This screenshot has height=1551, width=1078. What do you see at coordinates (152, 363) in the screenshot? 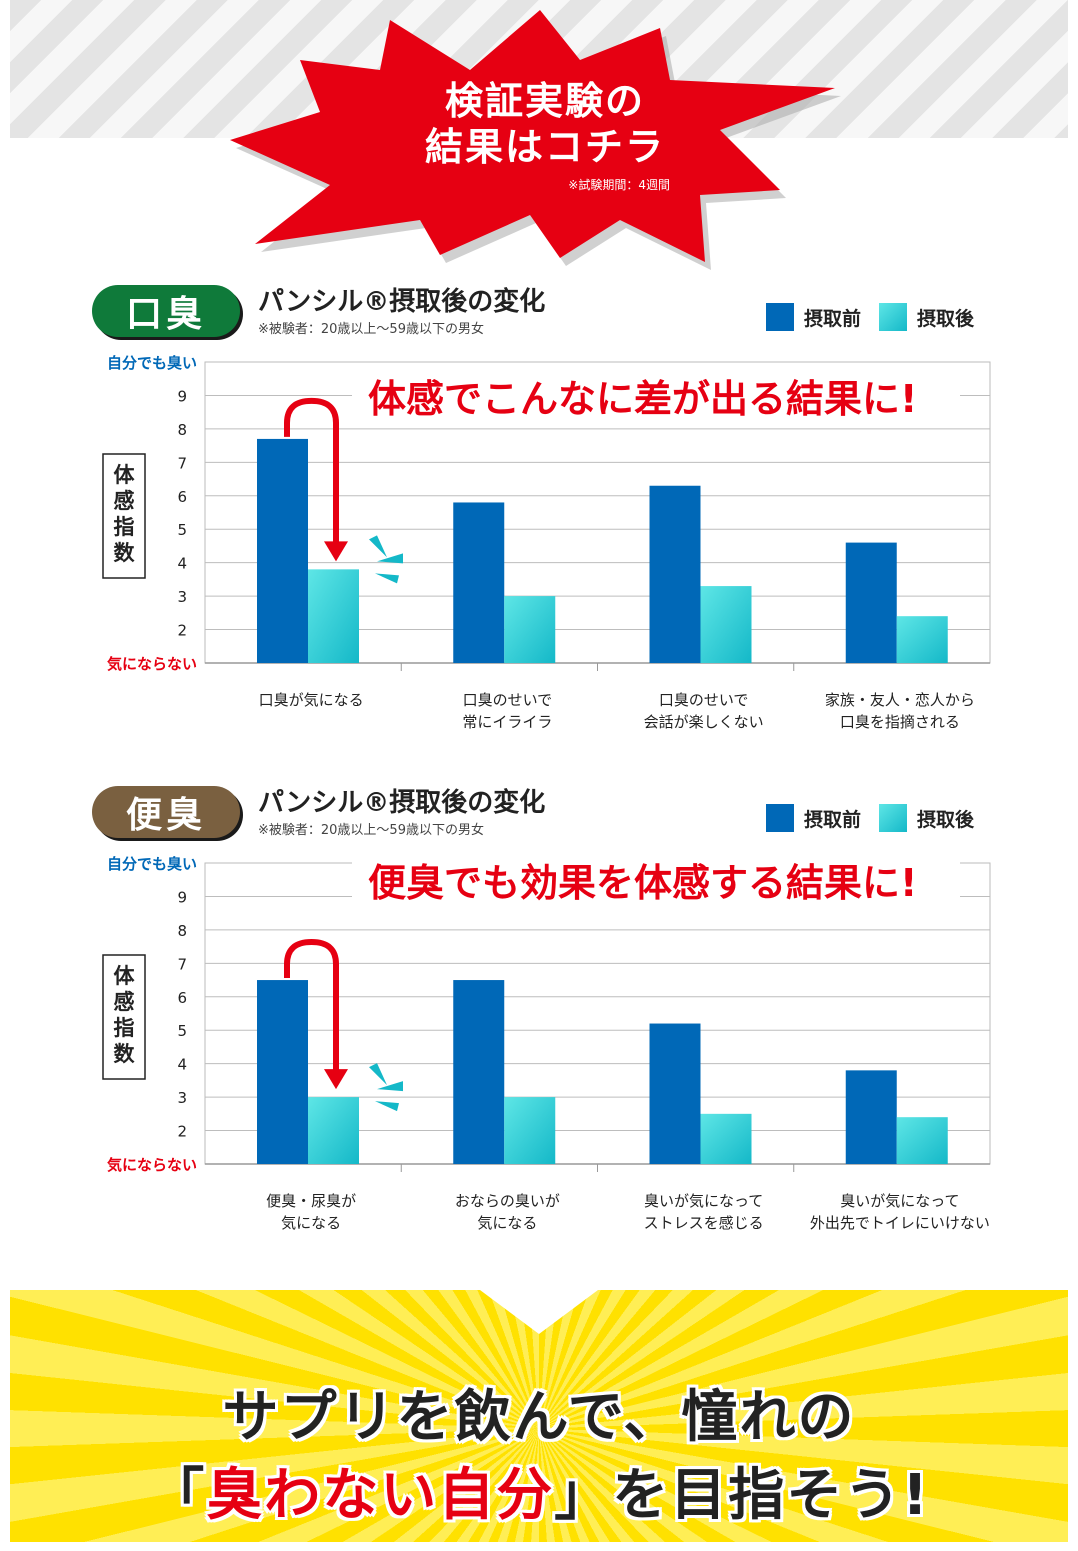
I see `y-top-label: 自分でも臭い` at bounding box center [152, 363].